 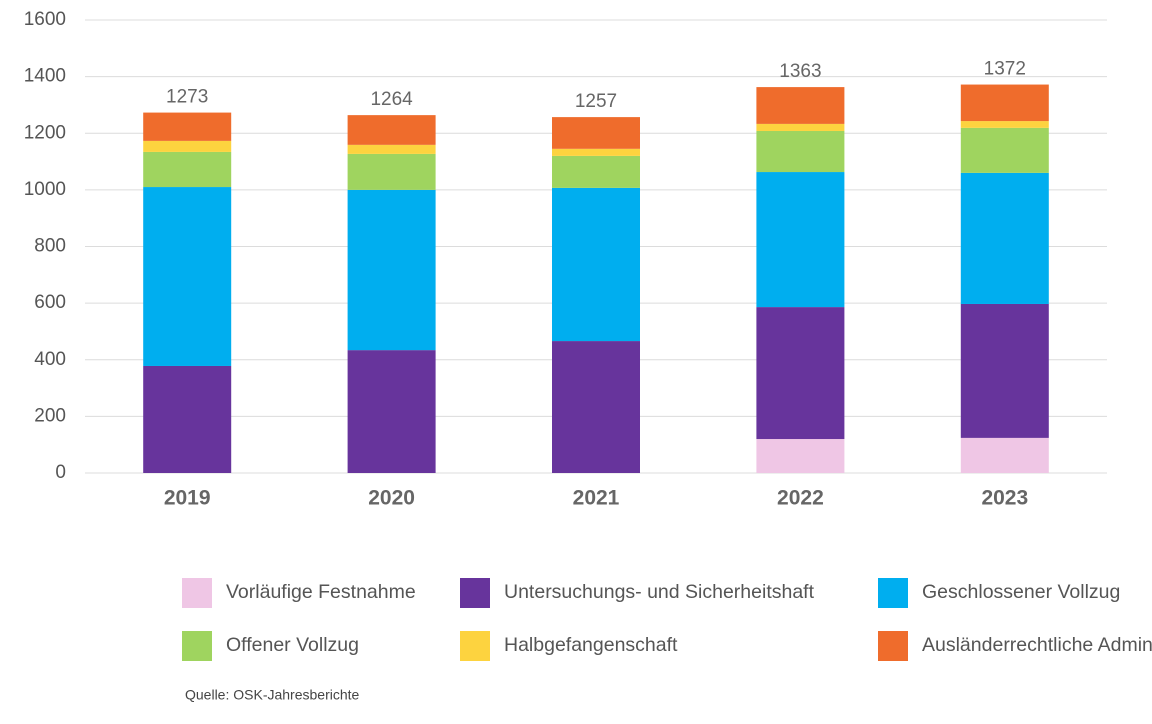 What do you see at coordinates (800, 498) in the screenshot?
I see `x-tick-label: 2022` at bounding box center [800, 498].